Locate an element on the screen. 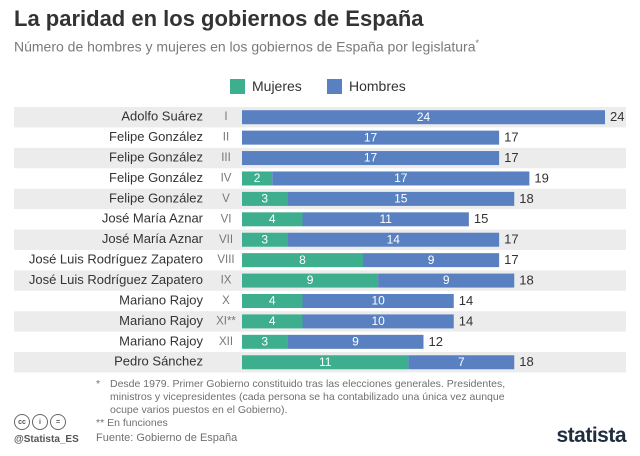  legend-swatch-mujeres is located at coordinates (237, 86).